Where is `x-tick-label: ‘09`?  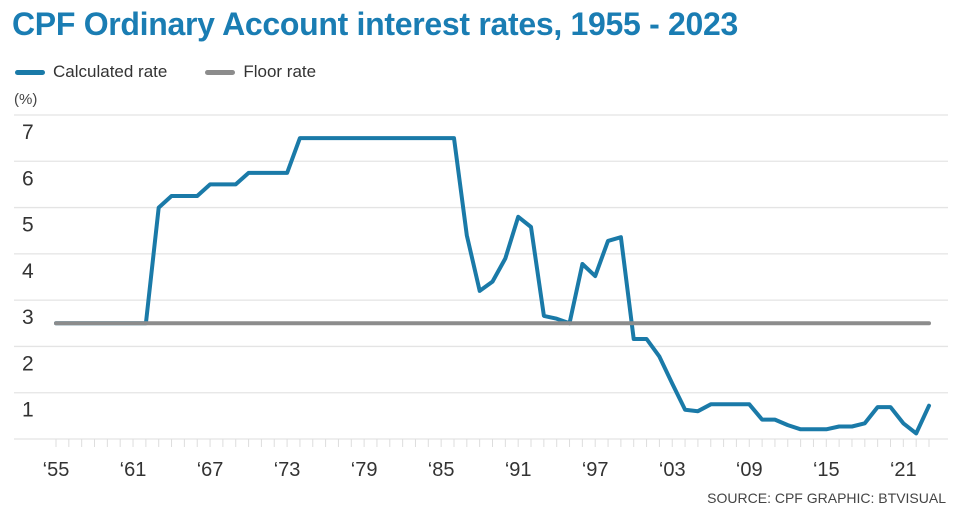
x-tick-label: ‘09 is located at coordinates (749, 470).